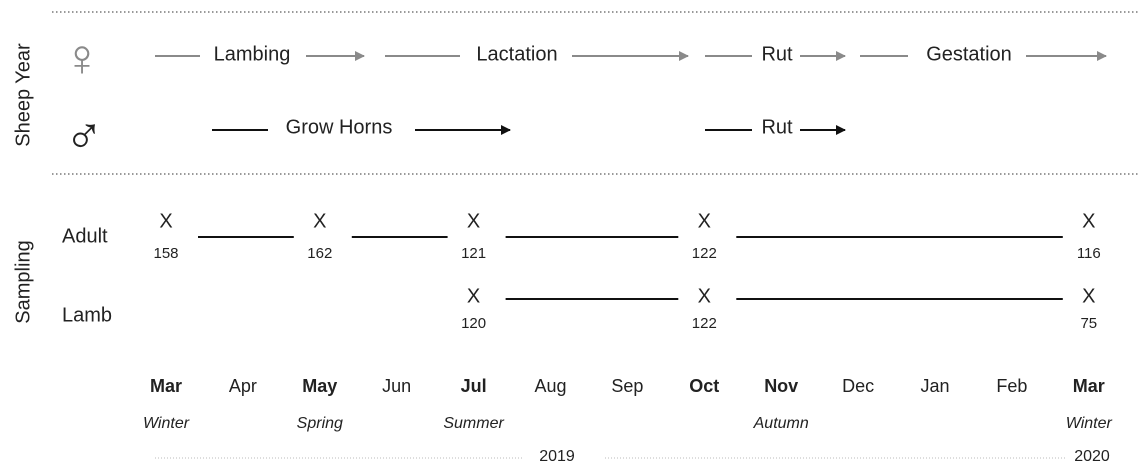 The width and height of the screenshot is (1142, 466). I want to click on month-label: Dec, so click(858, 386).